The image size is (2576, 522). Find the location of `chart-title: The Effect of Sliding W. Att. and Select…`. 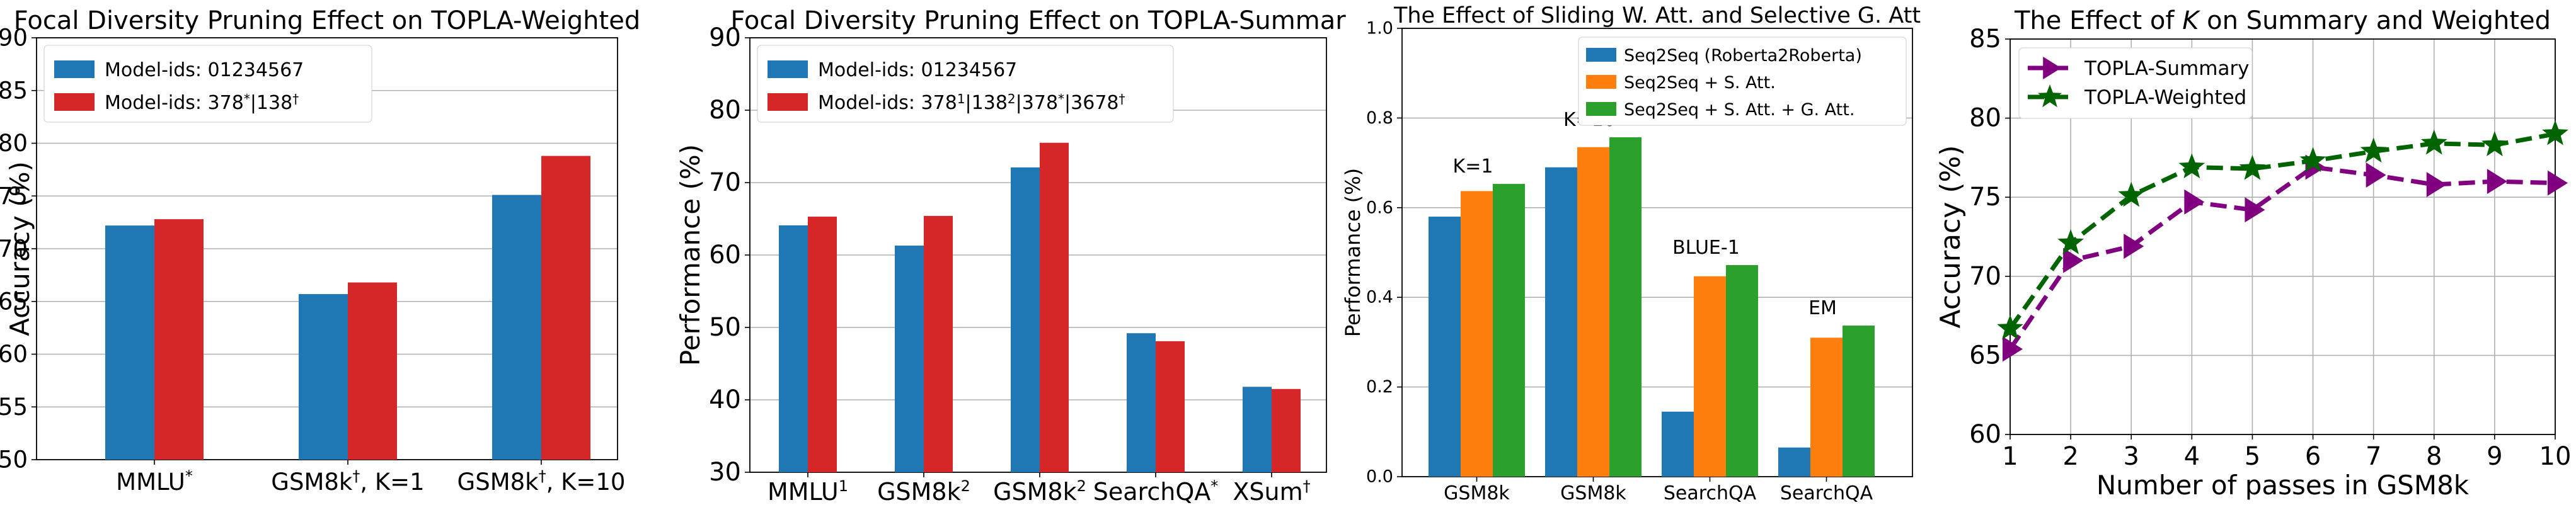

chart-title: The Effect of Sliding W. Att. and Select… is located at coordinates (1657, 15).